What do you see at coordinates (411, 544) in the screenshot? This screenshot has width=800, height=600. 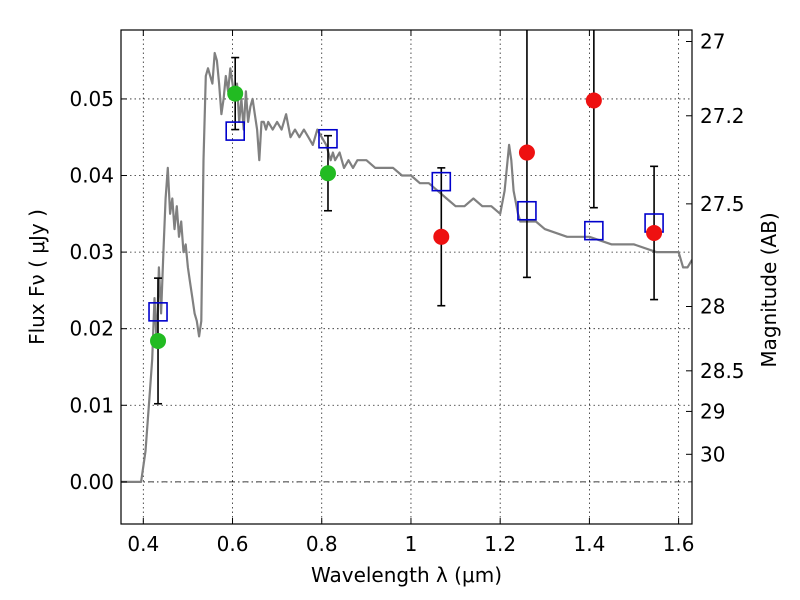 I see `x-tick-label: 1` at bounding box center [411, 544].